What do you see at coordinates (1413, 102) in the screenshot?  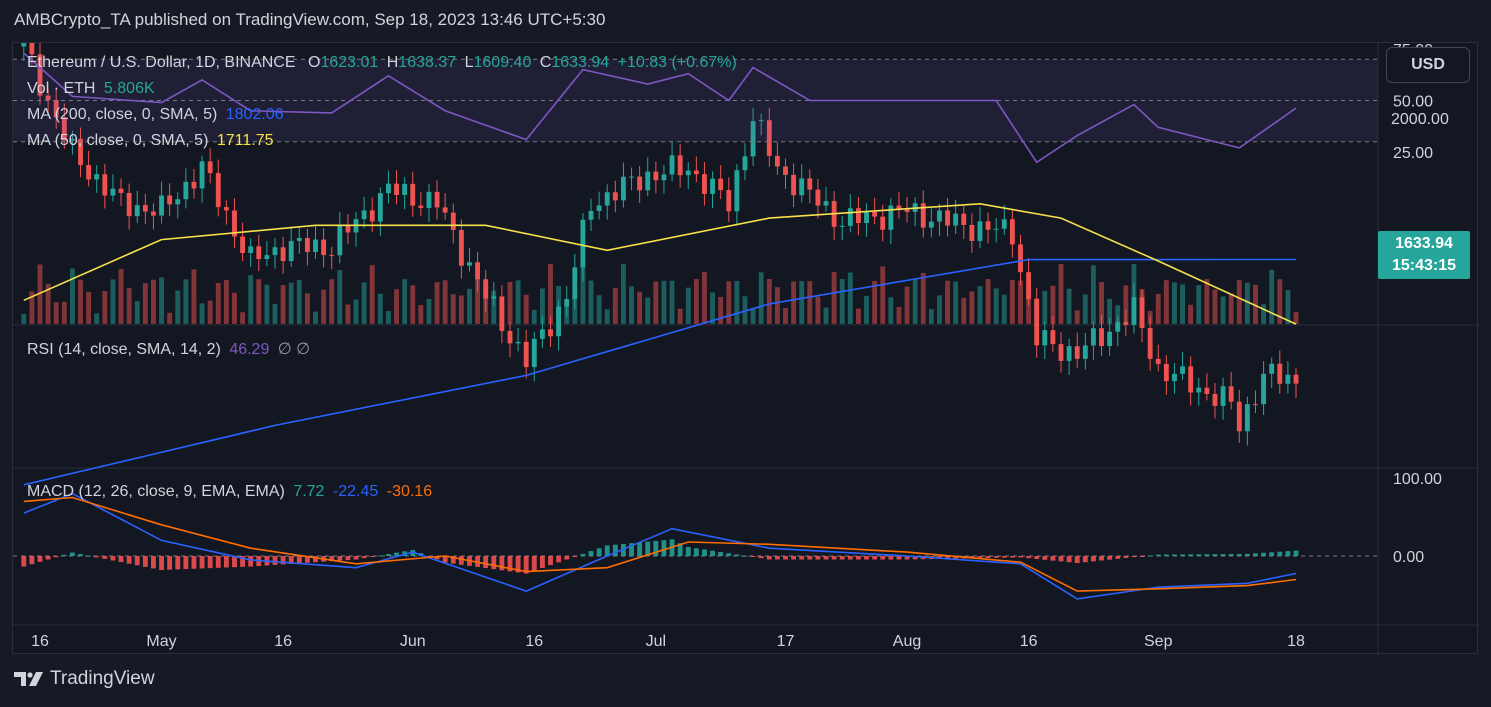 I see `rsi-tick-label: 50.00` at bounding box center [1413, 102].